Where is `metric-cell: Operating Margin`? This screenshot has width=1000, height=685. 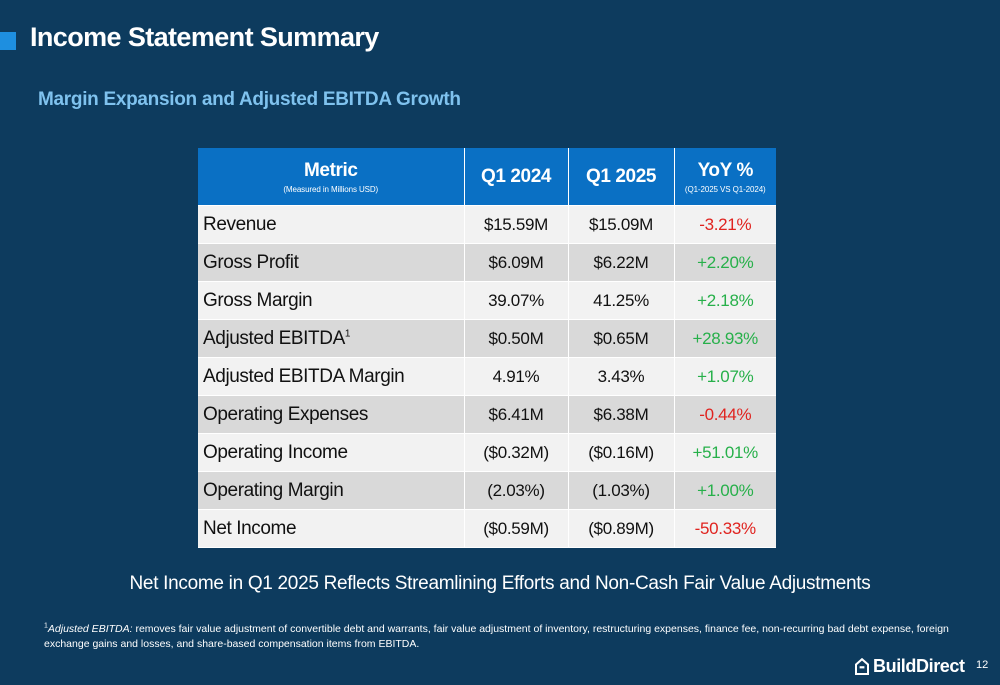 metric-cell: Operating Margin is located at coordinates (331, 490).